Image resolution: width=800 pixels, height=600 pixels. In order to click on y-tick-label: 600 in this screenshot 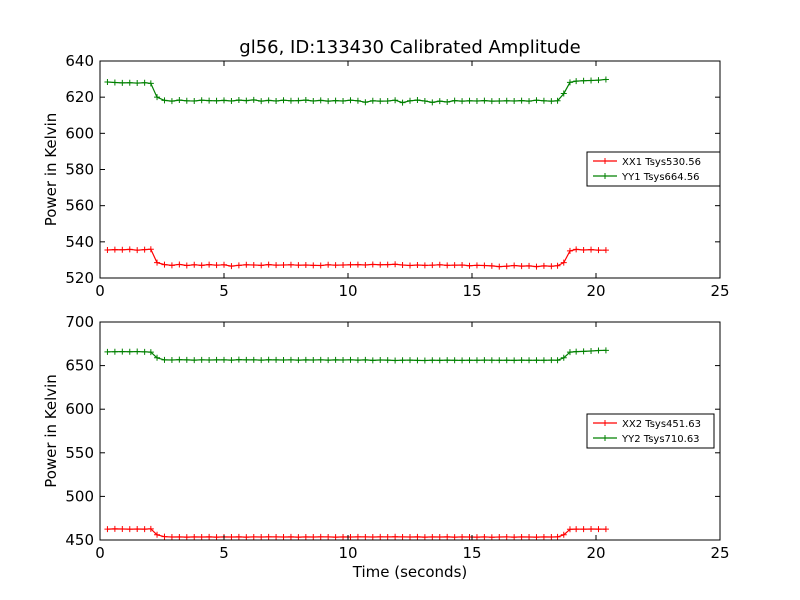, I will do `click(79, 409)`.